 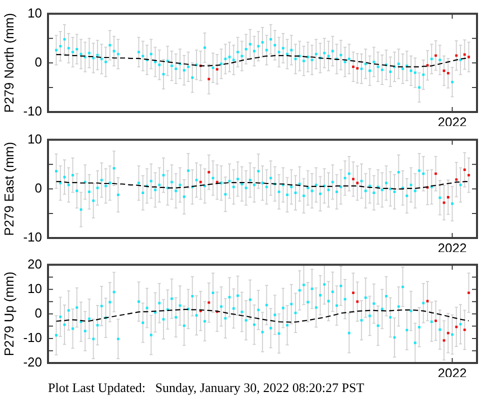 What do you see at coordinates (8, 63) in the screenshot?
I see `y-axis-title: P279 North (mm)` at bounding box center [8, 63].